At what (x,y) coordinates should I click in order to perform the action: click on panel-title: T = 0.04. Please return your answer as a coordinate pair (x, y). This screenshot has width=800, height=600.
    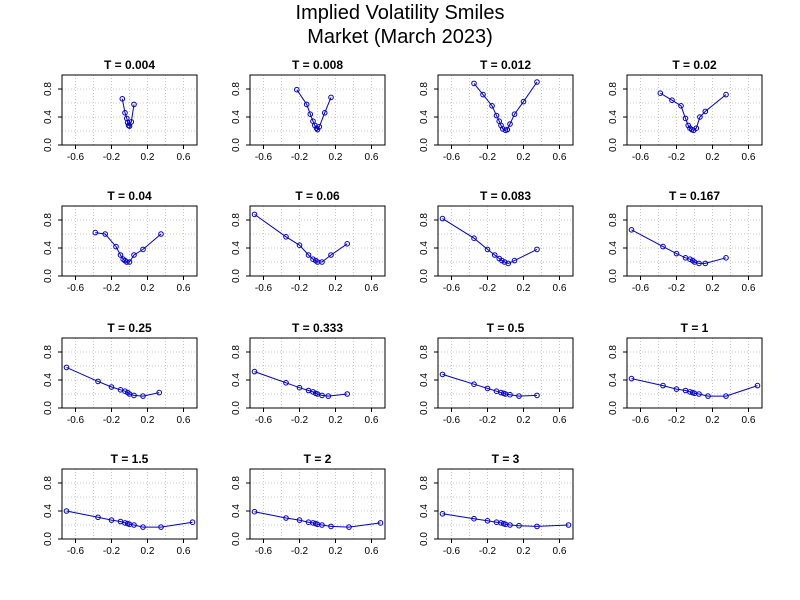
    Looking at the image, I should click on (129, 196).